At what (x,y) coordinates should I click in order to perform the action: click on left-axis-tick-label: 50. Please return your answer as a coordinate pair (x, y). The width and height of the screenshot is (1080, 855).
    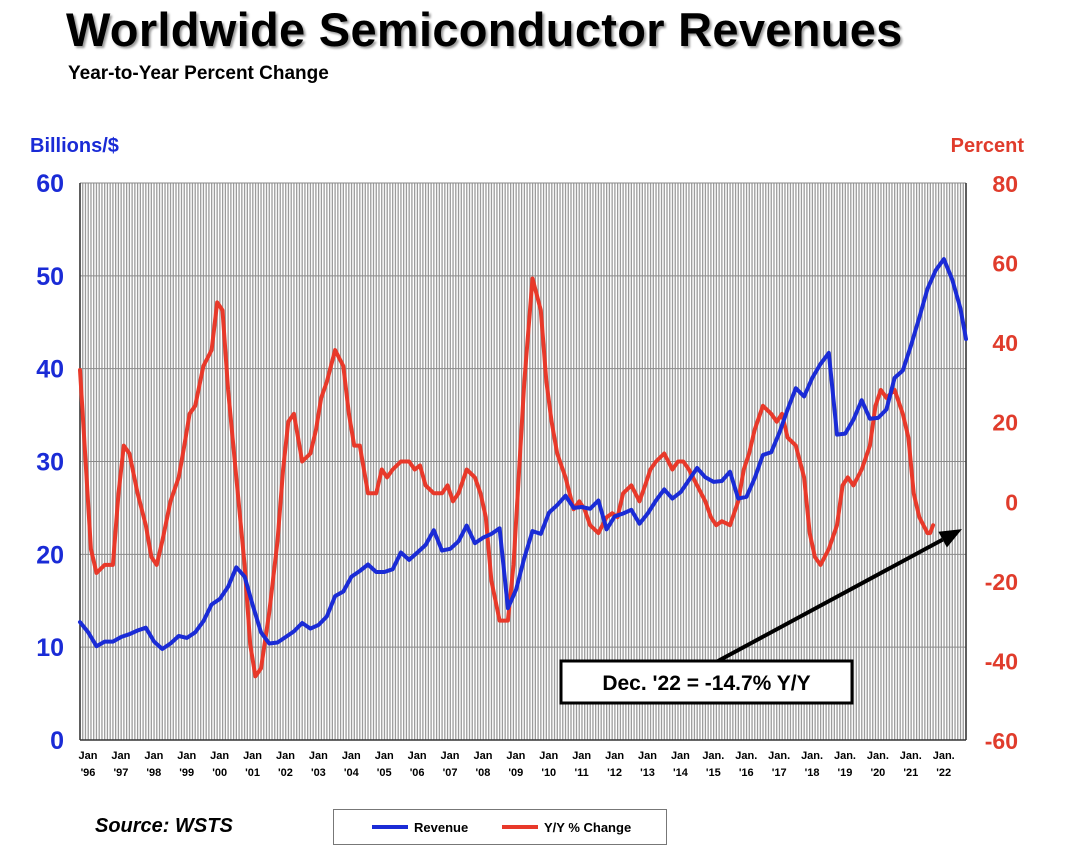
    Looking at the image, I should click on (50, 277).